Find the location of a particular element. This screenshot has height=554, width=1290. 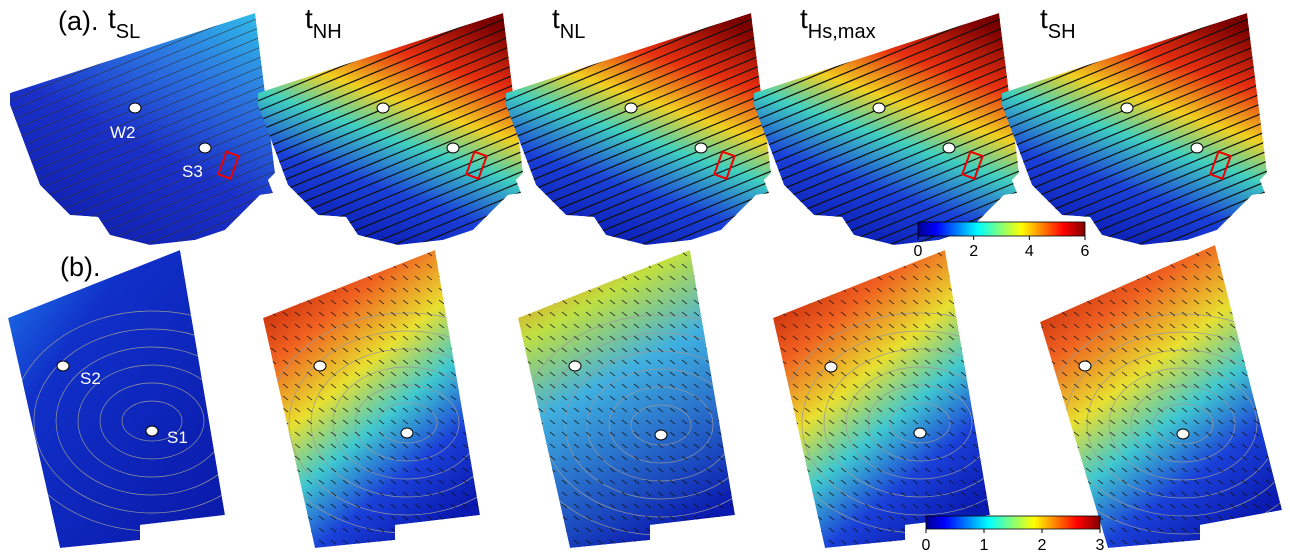

title-base: t is located at coordinates (556, 18).